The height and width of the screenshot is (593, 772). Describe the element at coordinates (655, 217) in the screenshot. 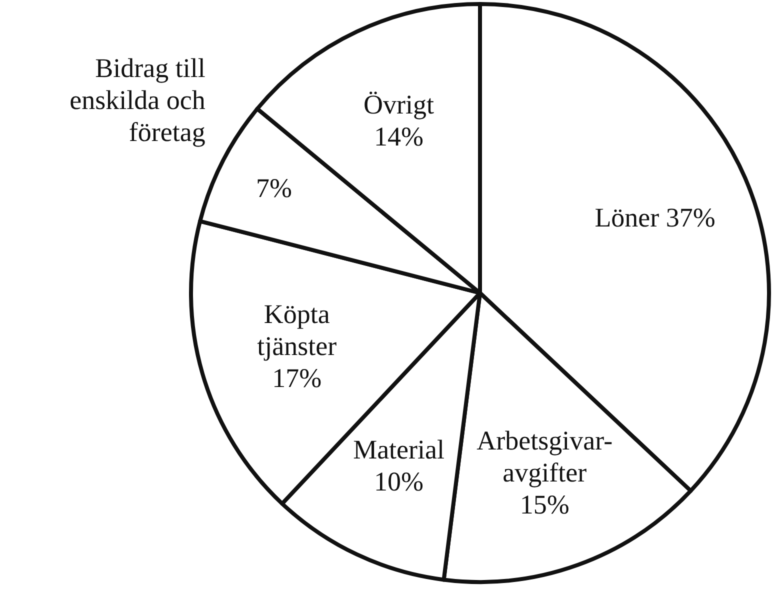

I see `slice-label: Löner 37%` at that location.